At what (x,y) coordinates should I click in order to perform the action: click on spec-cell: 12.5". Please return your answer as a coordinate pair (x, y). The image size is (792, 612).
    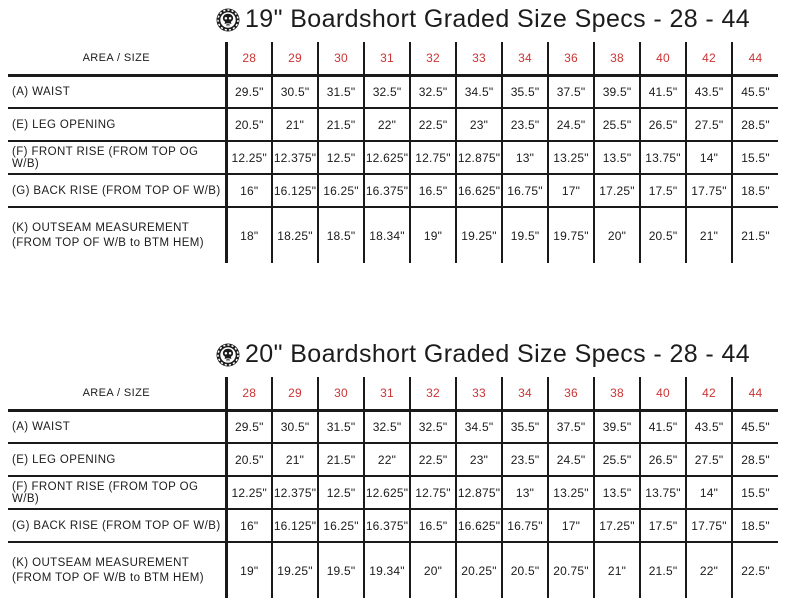
    Looking at the image, I should click on (340, 158).